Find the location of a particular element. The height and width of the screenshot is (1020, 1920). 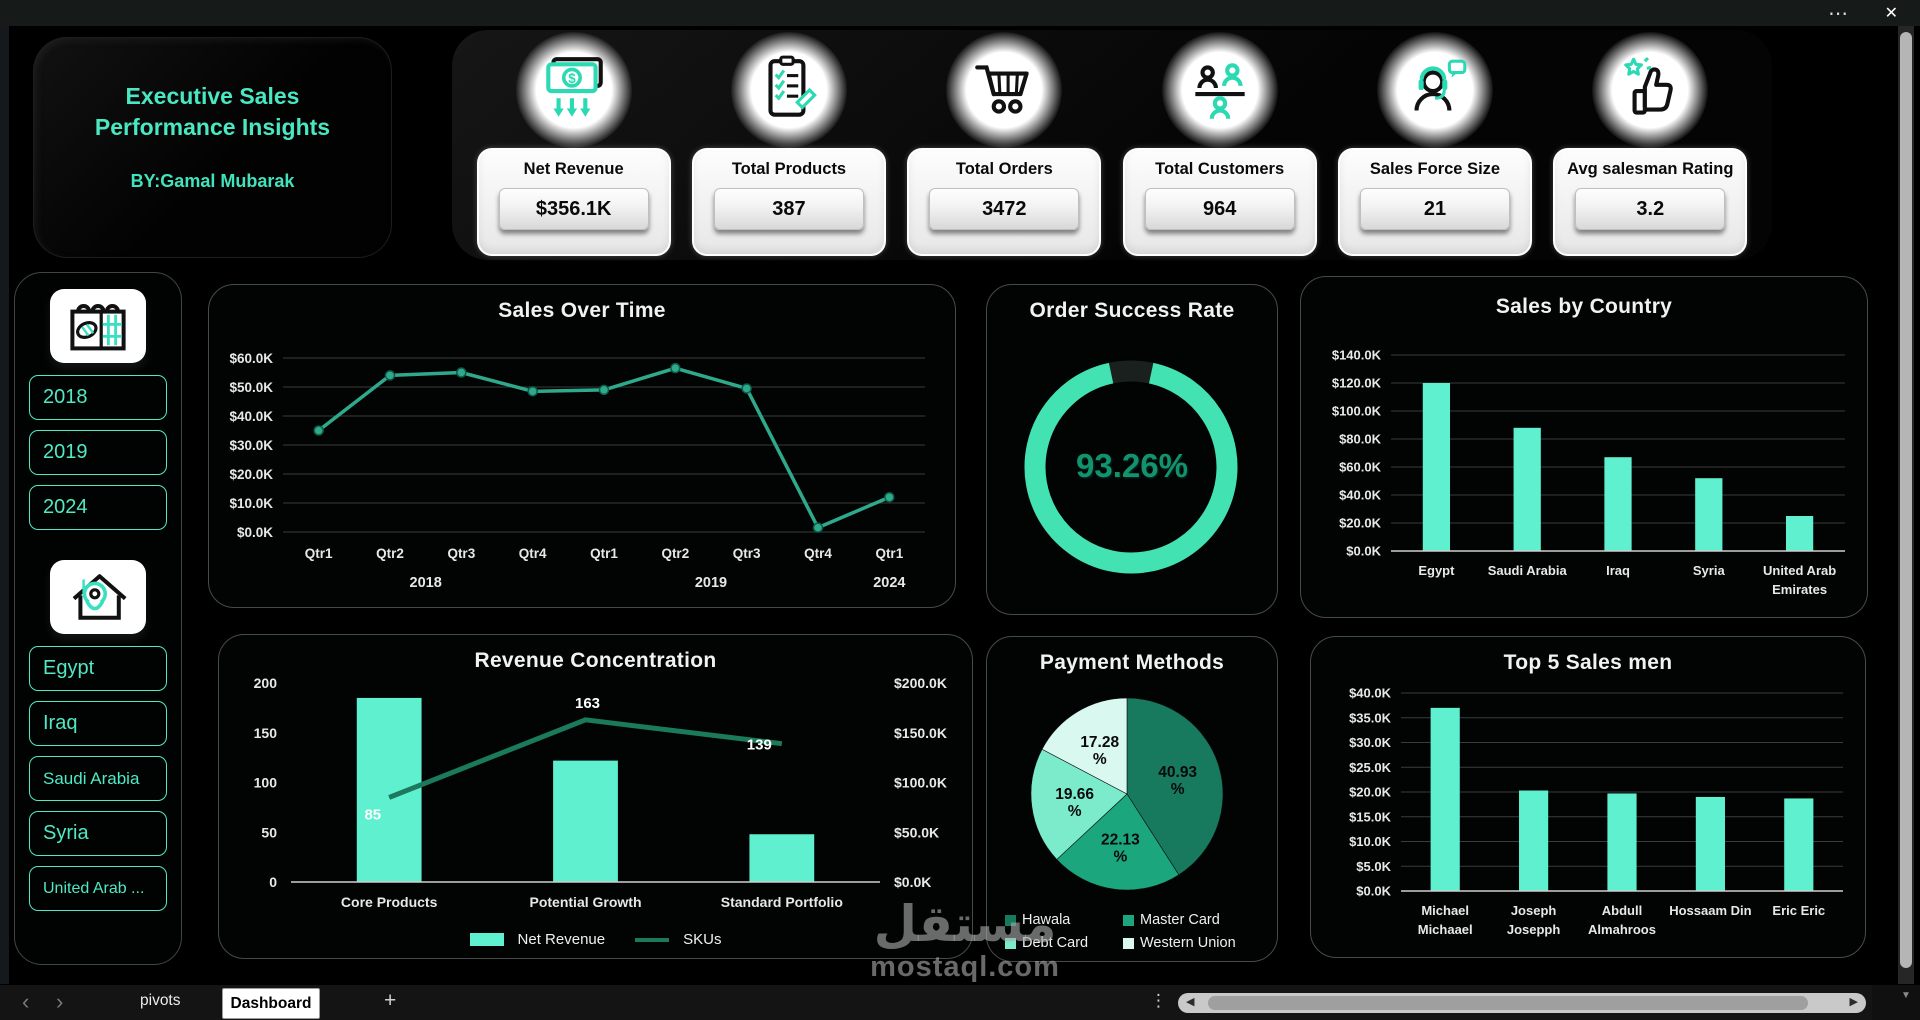

window-corner is located at coordinates (1896, 1002).